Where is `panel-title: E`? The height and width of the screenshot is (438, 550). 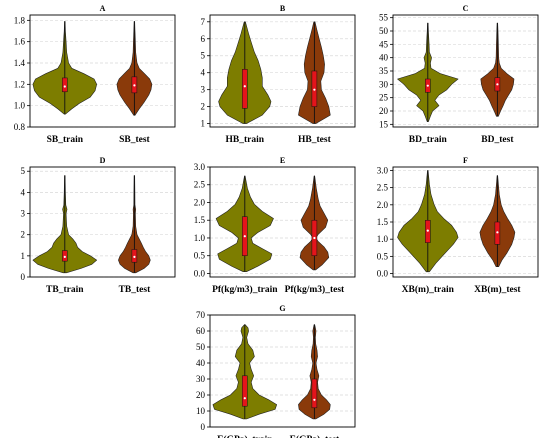 panel-title: E is located at coordinates (282, 160).